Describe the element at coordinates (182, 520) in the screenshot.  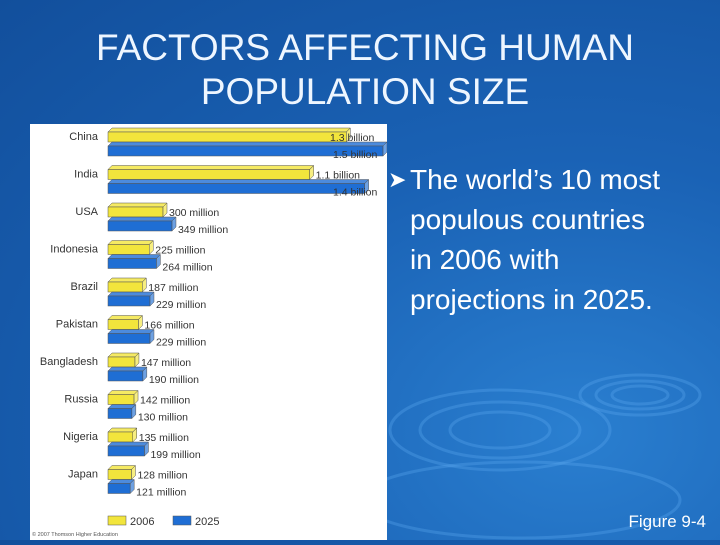
I see `legend-swatch-2025` at that location.